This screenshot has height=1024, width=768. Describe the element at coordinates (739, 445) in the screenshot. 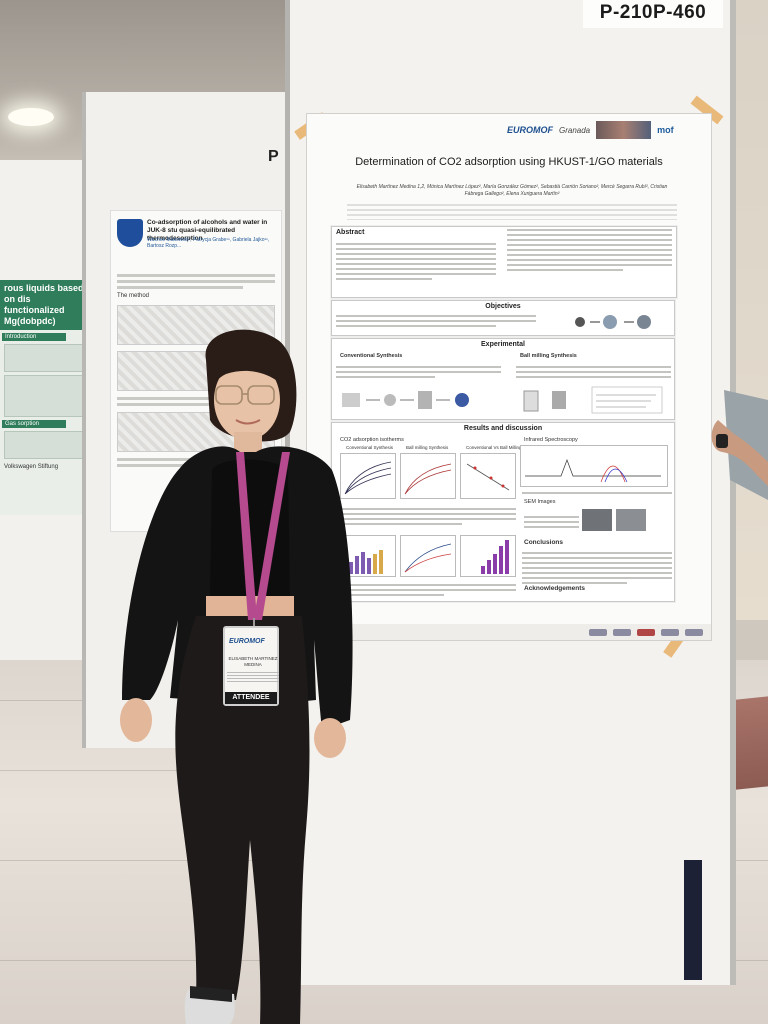

I see `bystander-arm` at that location.